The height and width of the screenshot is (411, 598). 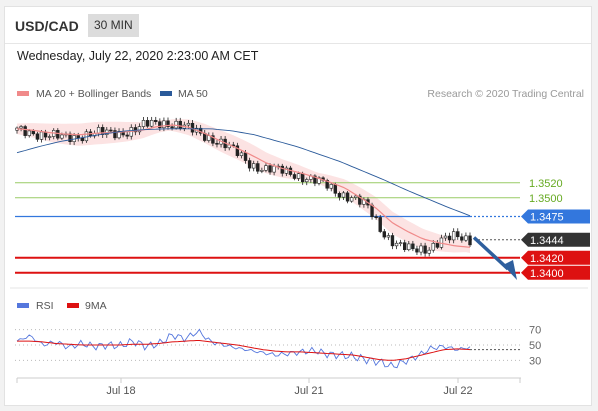 What do you see at coordinates (510, 270) in the screenshot?
I see `forecast-arrow-head` at bounding box center [510, 270].